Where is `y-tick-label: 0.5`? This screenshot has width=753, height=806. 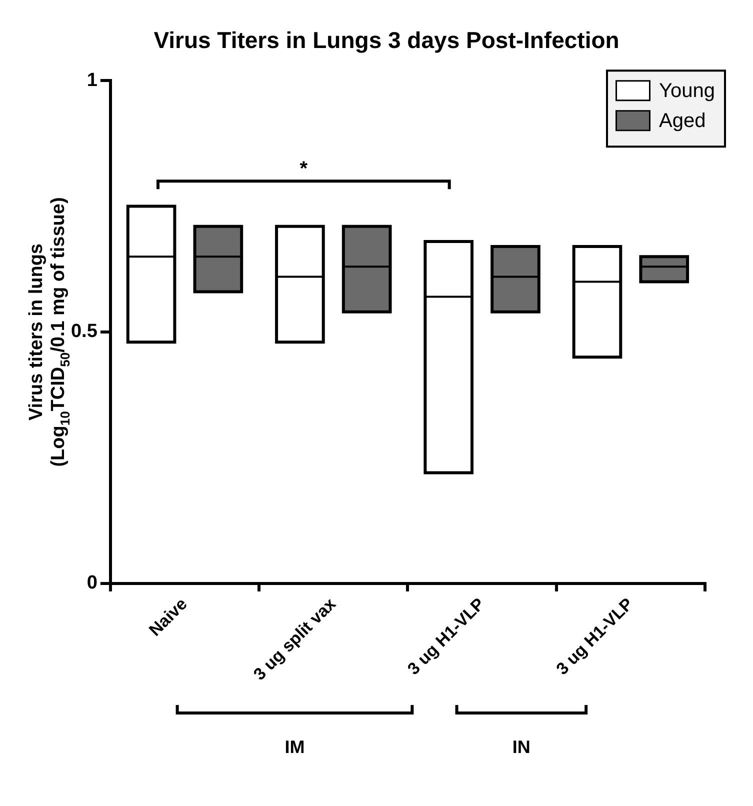
y-tick-label: 0.5 is located at coordinates (84, 331).